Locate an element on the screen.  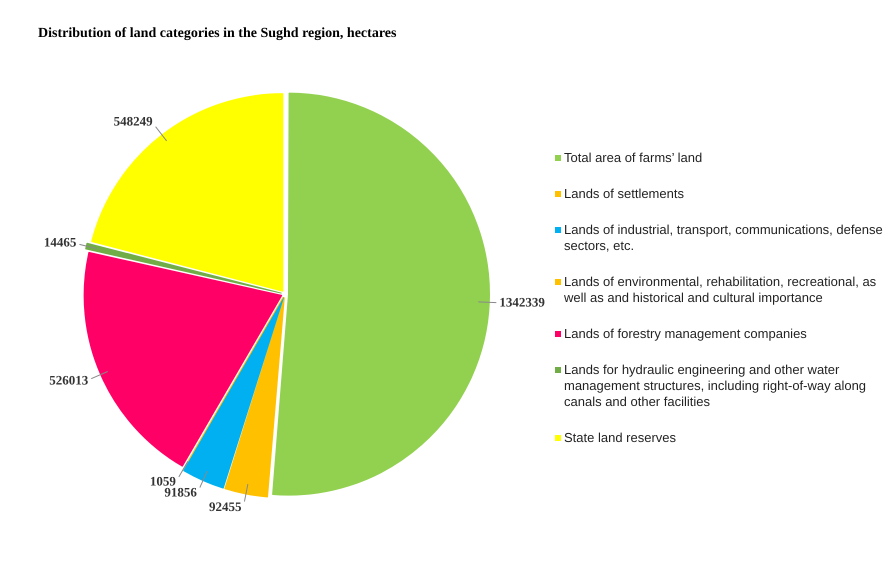
data-label: 548249 is located at coordinates (134, 120).